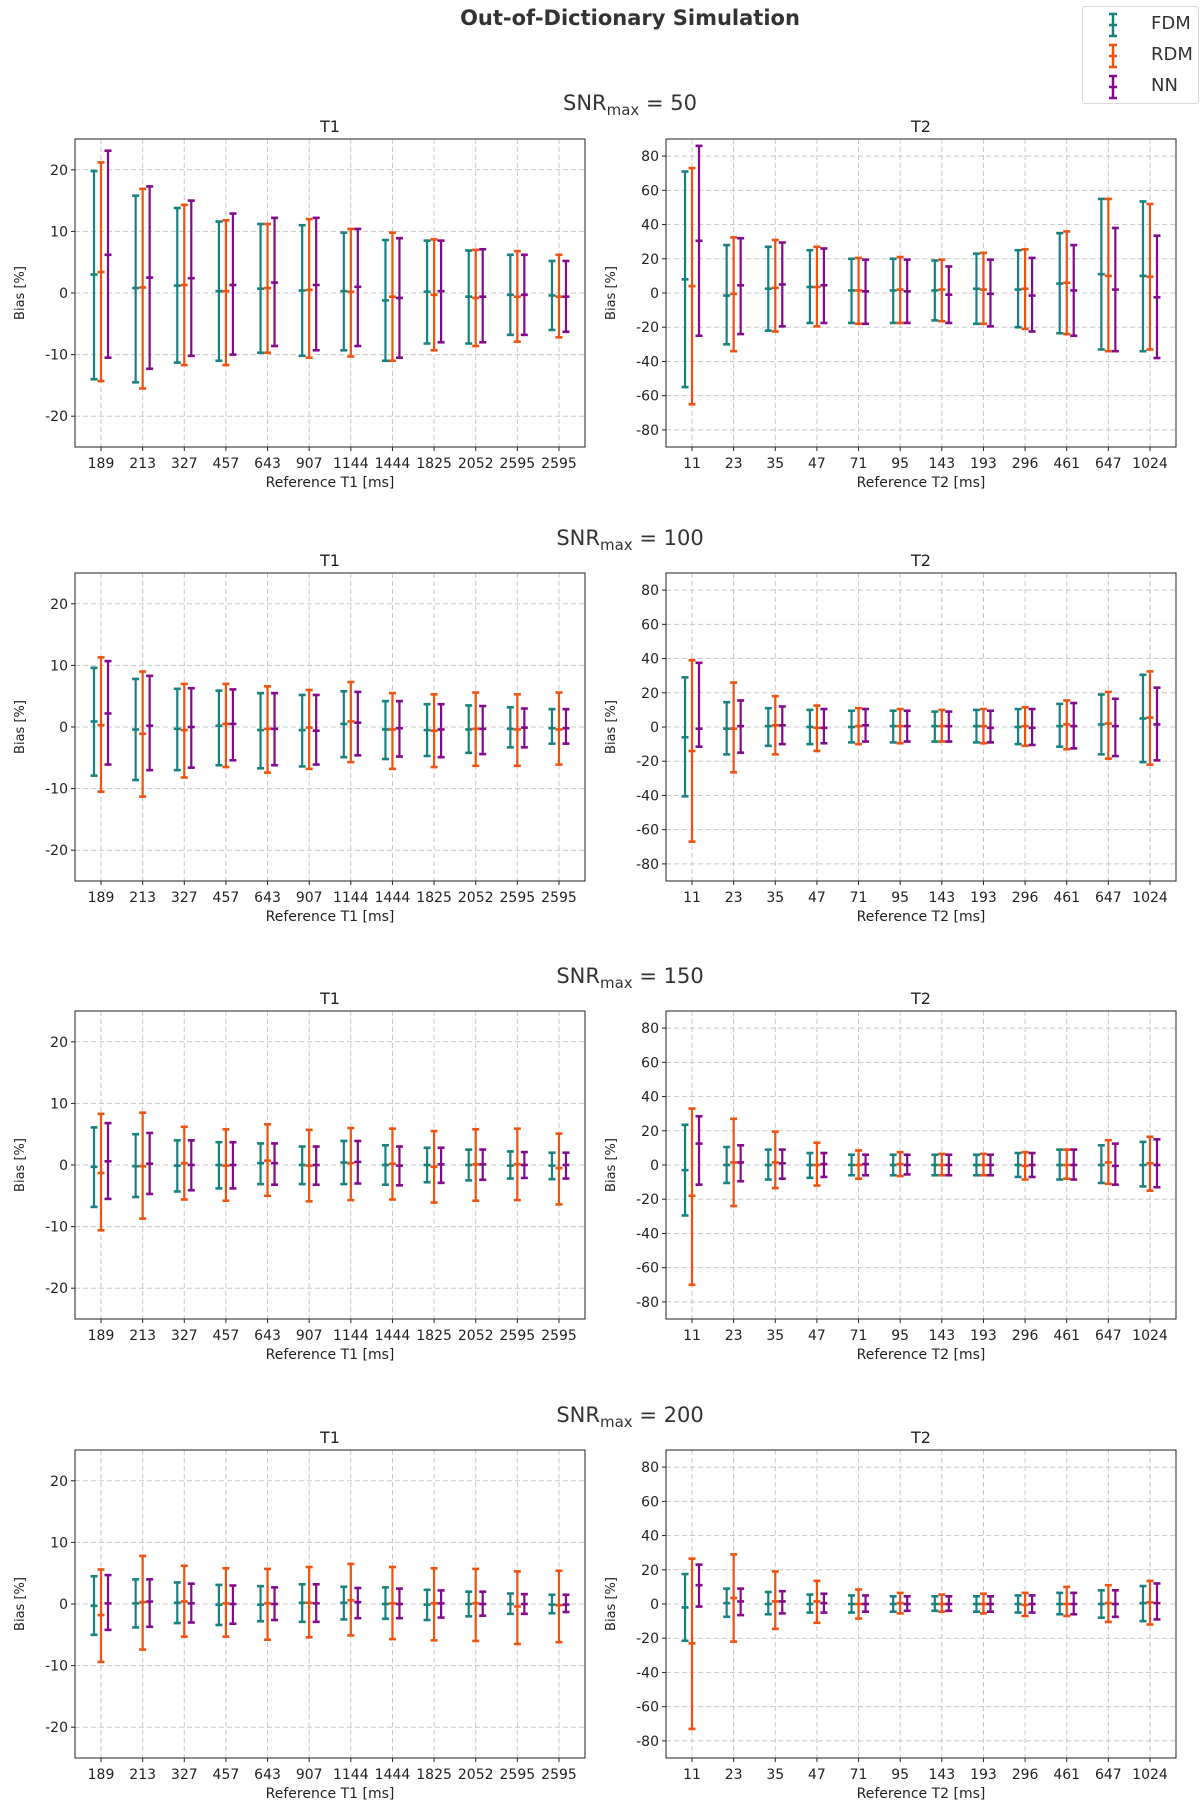  Describe the element at coordinates (1172, 54) in the screenshot. I see `legend-label-rdm: RDM` at that location.